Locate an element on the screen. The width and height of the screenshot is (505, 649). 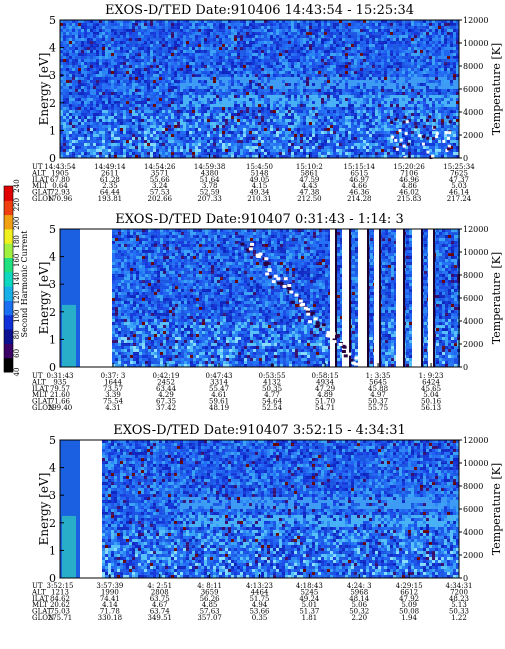
orbit-cell: 0:58:15 is located at coordinates (325, 376).